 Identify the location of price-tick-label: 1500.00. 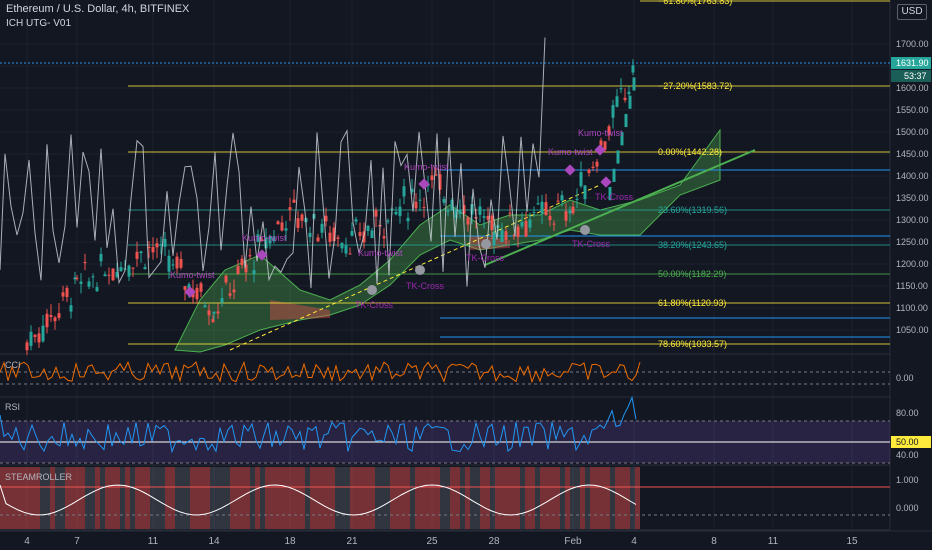
(912, 132).